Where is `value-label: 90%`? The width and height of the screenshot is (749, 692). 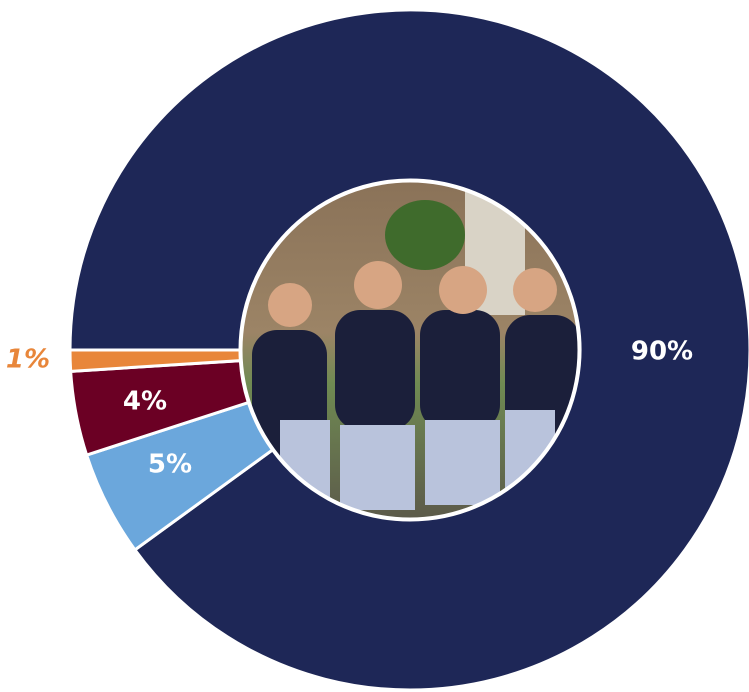 value-label: 90% is located at coordinates (662, 352).